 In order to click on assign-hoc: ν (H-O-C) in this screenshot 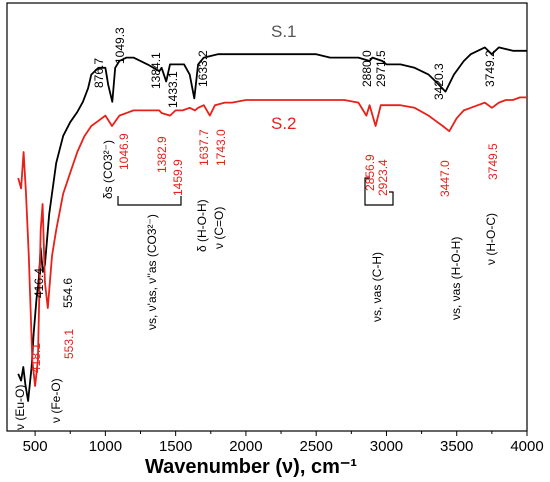, I will do `click(491, 239)`.